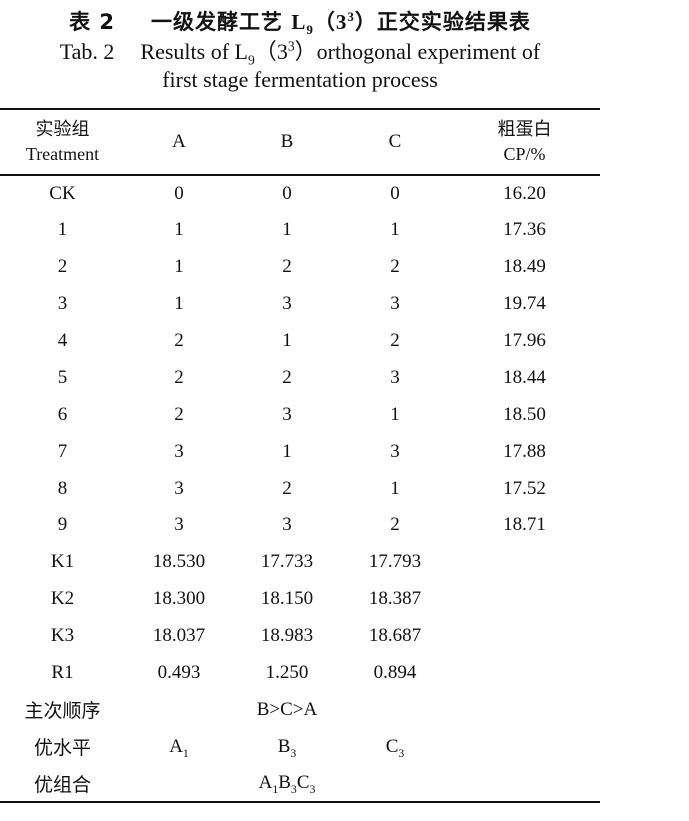 Image resolution: width=689 pixels, height=821 pixels. I want to click on combo-part-2: B, so click(284, 783).